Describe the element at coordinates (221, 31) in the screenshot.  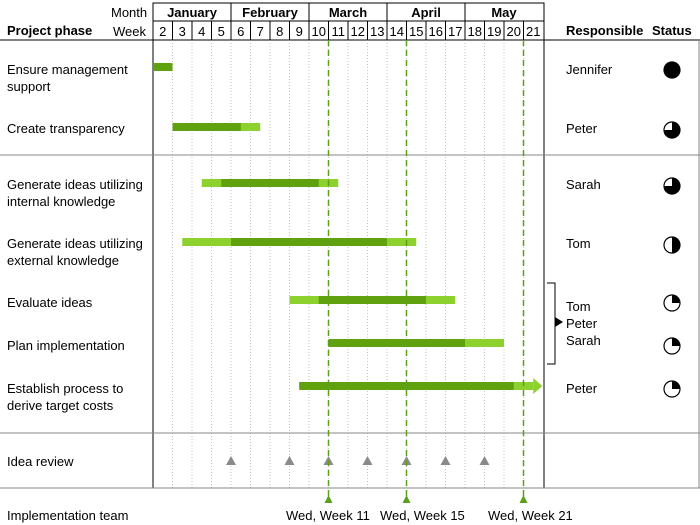
I see `week-tick-label: 5` at that location.